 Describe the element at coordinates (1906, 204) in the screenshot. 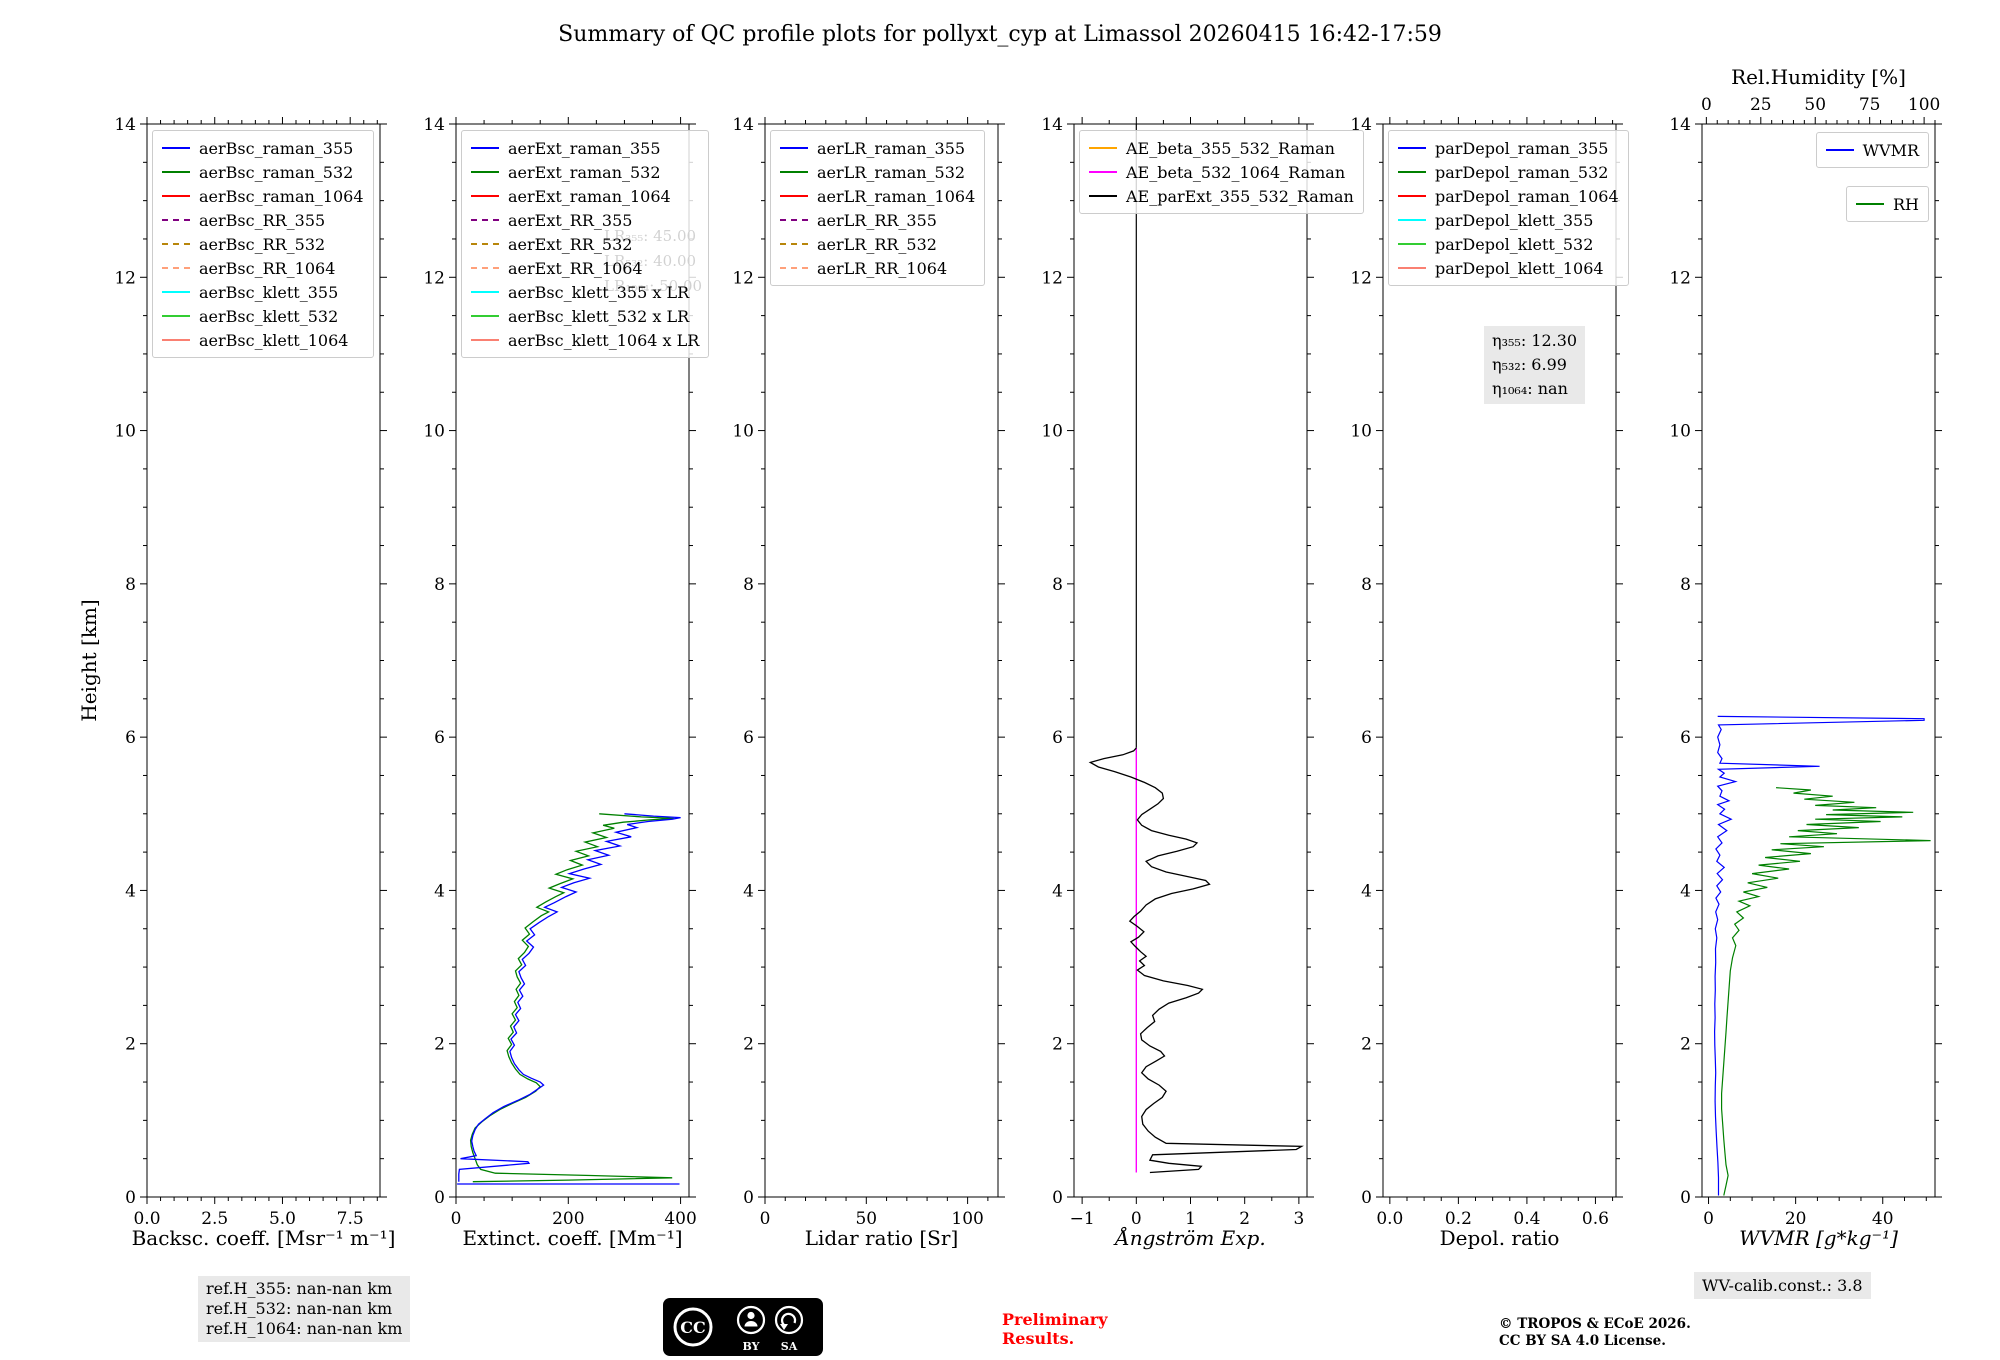

I see `legend-label: RH` at that location.